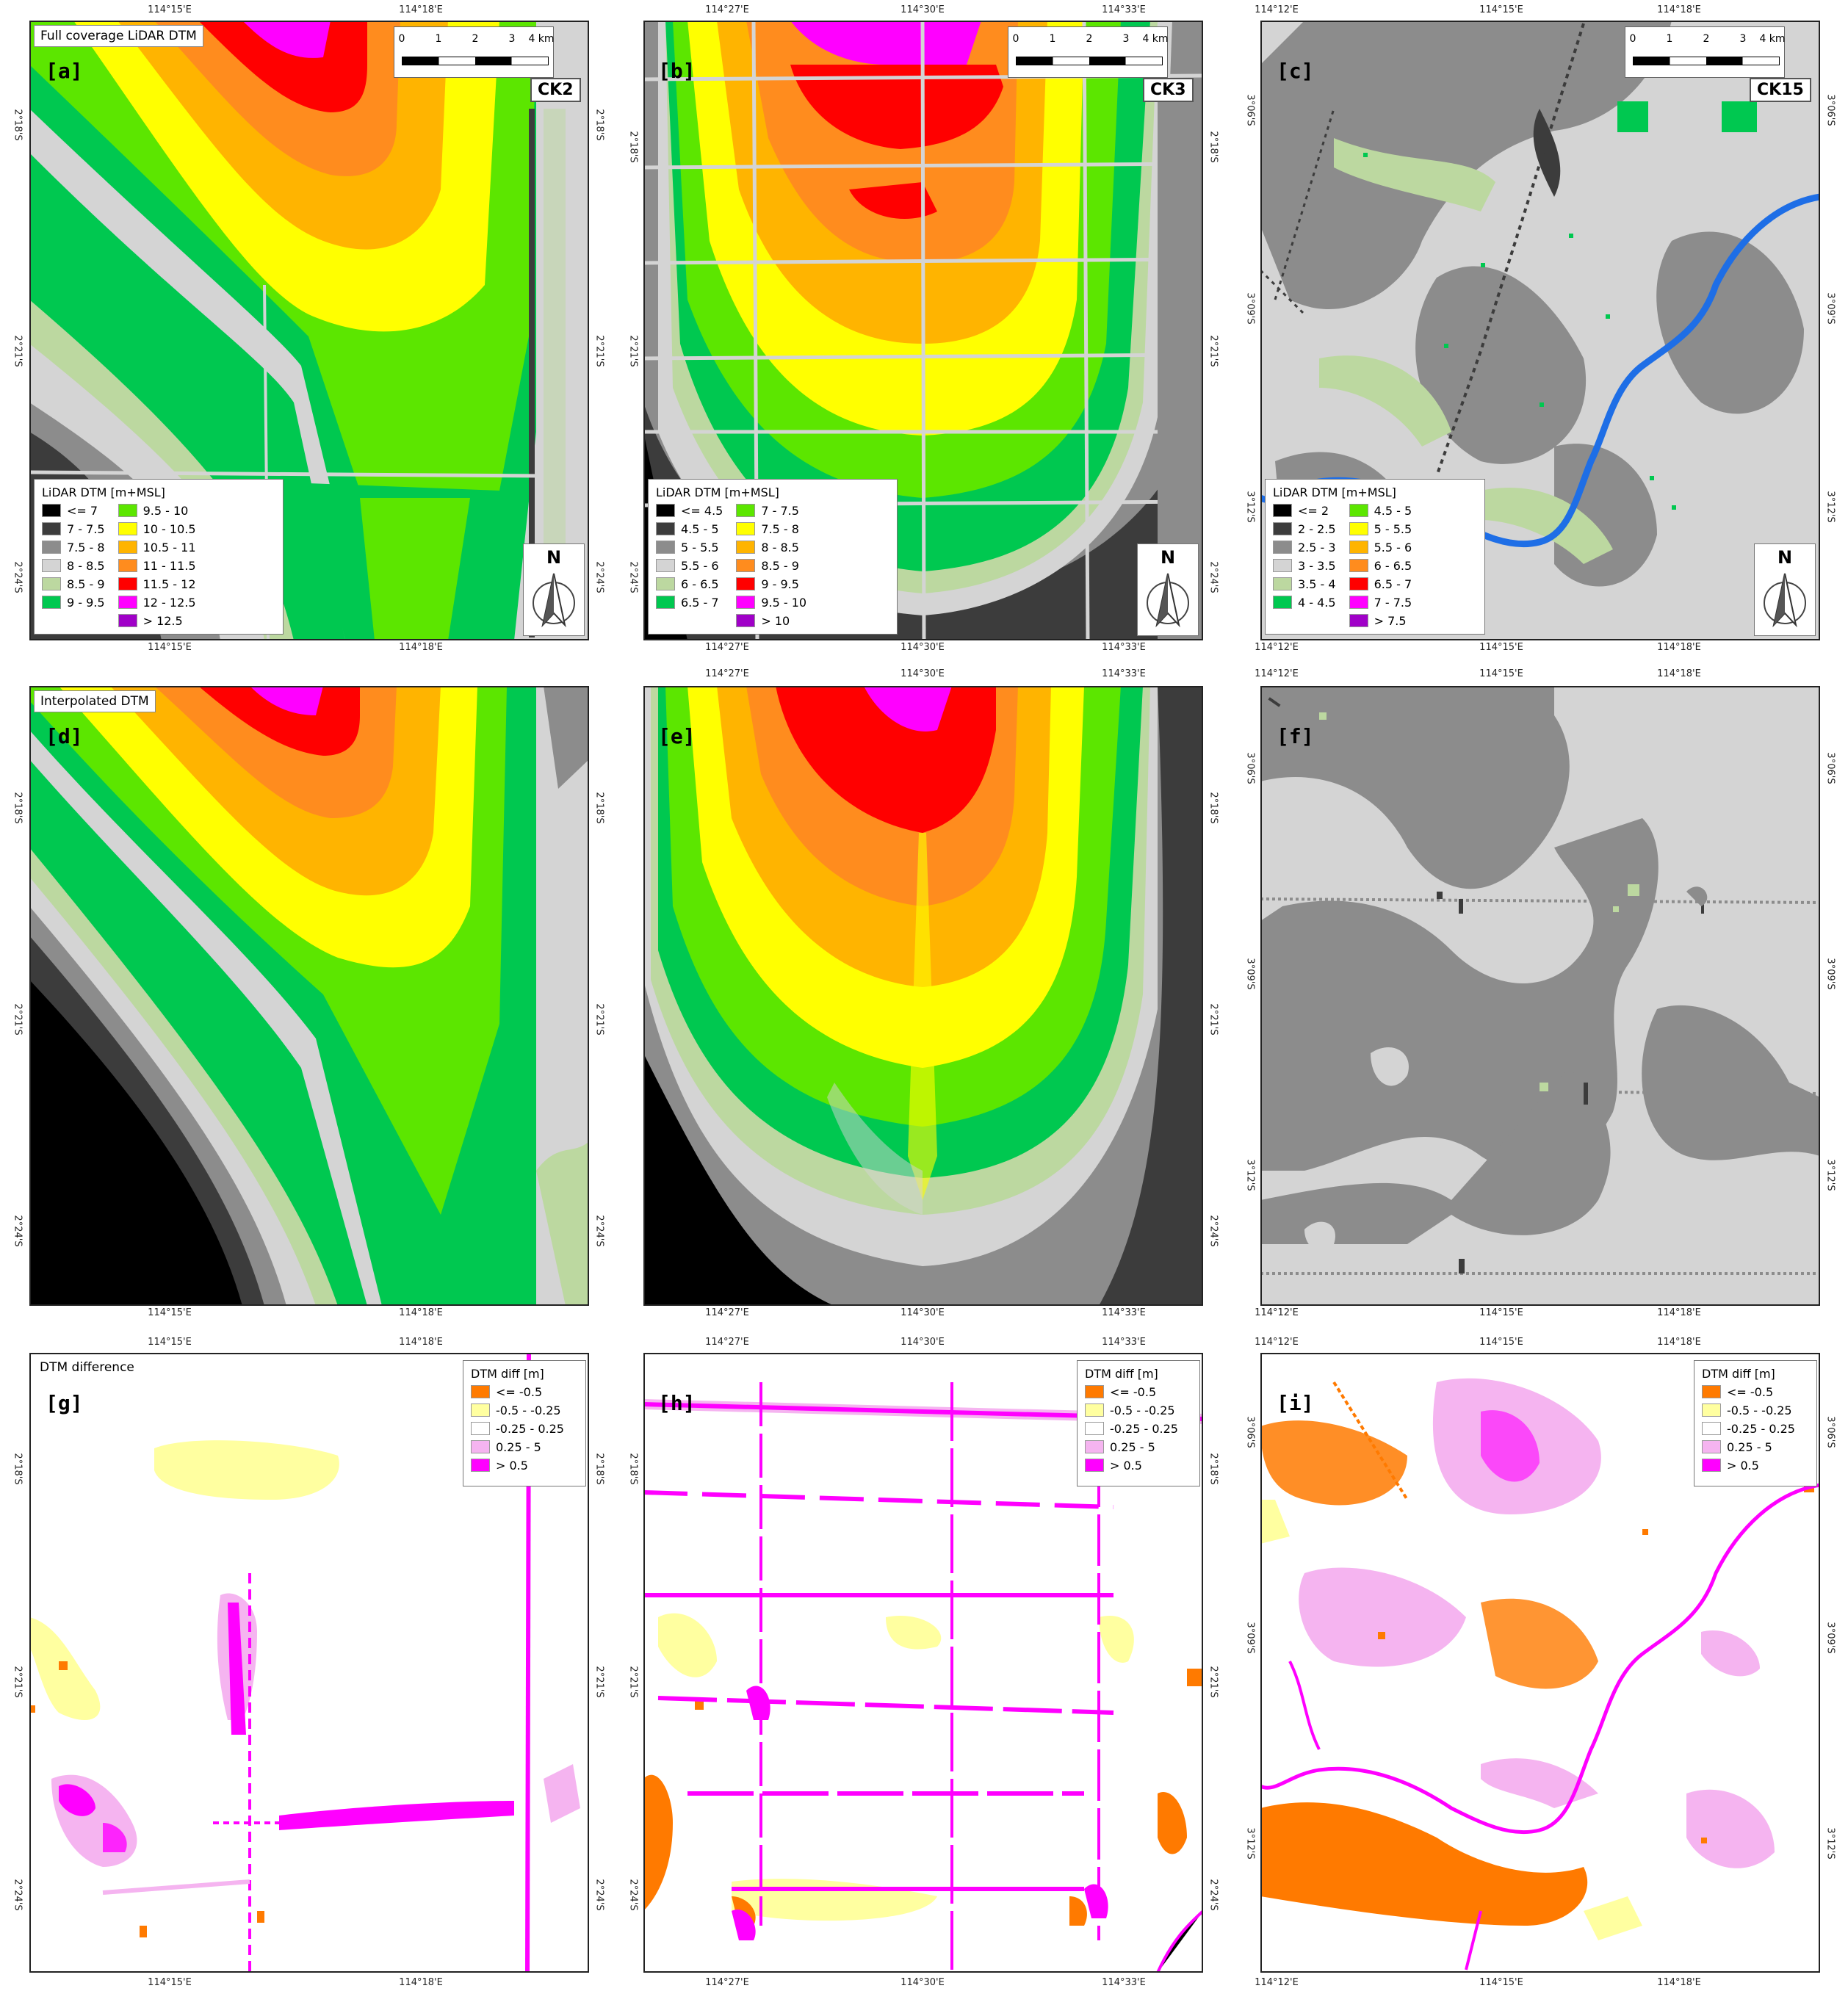 This screenshot has width=1848, height=2005. I want to click on legend-item: 8 - 8.5, so click(73, 566).